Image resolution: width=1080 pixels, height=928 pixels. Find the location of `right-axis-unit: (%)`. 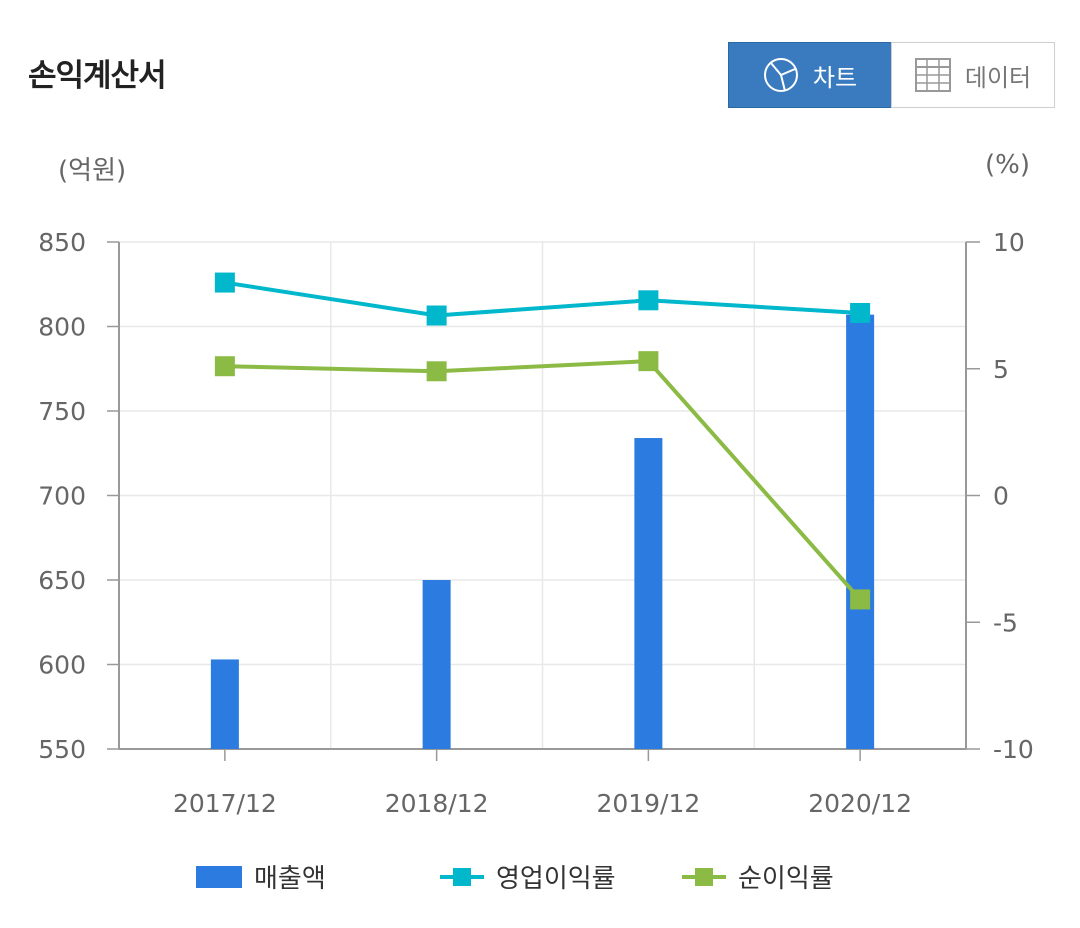

right-axis-unit: (%) is located at coordinates (1007, 165).